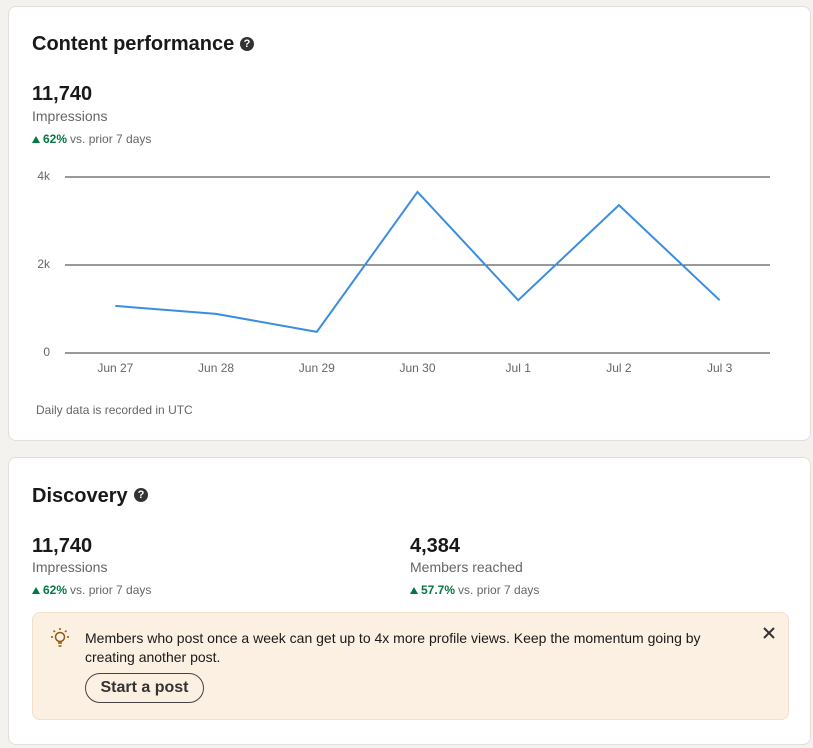 Image resolution: width=813 pixels, height=748 pixels. What do you see at coordinates (80, 496) in the screenshot?
I see `card-title: Discovery` at bounding box center [80, 496].